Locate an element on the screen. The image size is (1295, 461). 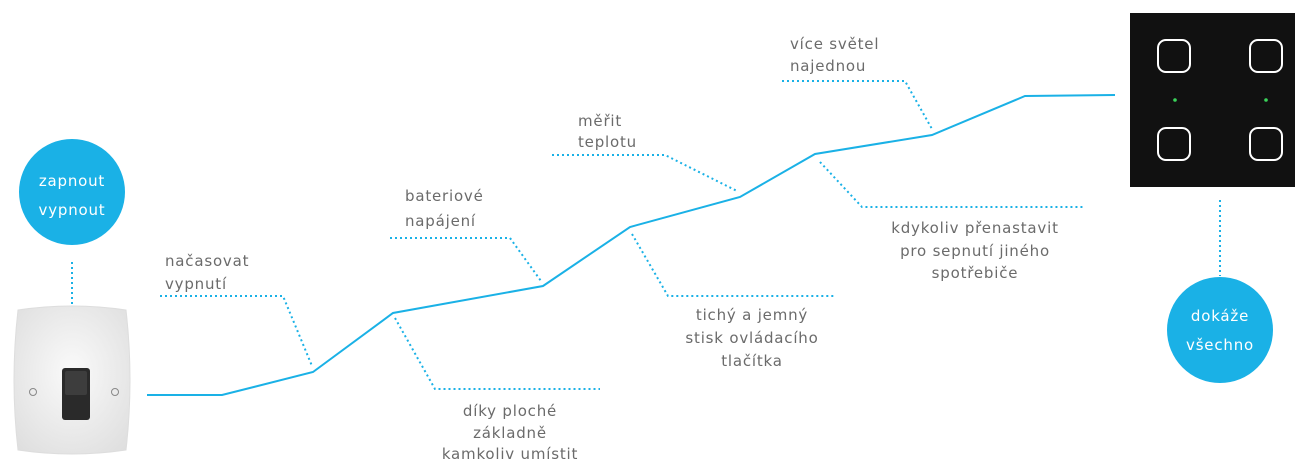
label: tichý a jemný is located at coordinates (752, 315).